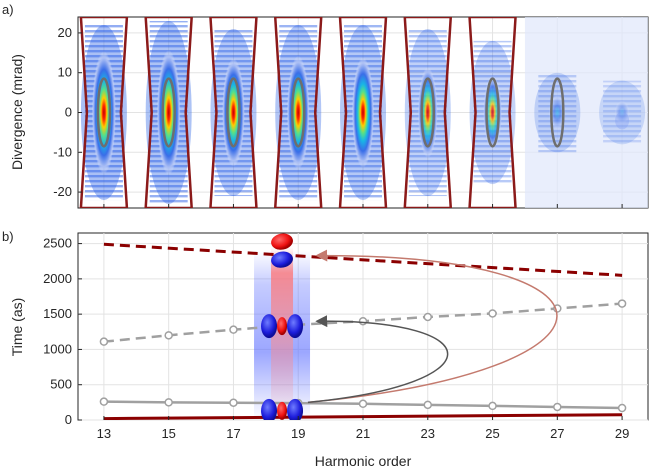 Image resolution: width=659 pixels, height=472 pixels. Describe the element at coordinates (104, 433) in the screenshot. I see `x-tick-label-13: 13` at that location.